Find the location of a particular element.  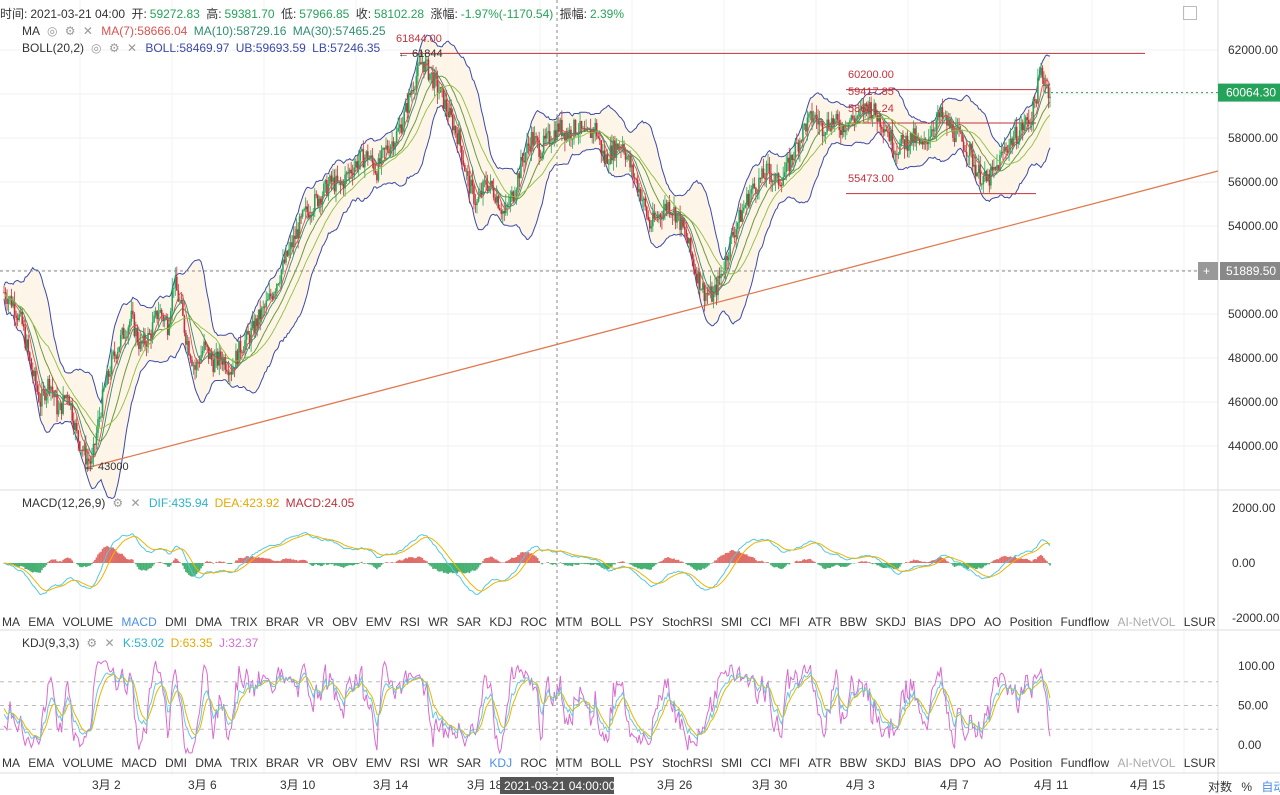

fullscreen-icon is located at coordinates (1190, 13).